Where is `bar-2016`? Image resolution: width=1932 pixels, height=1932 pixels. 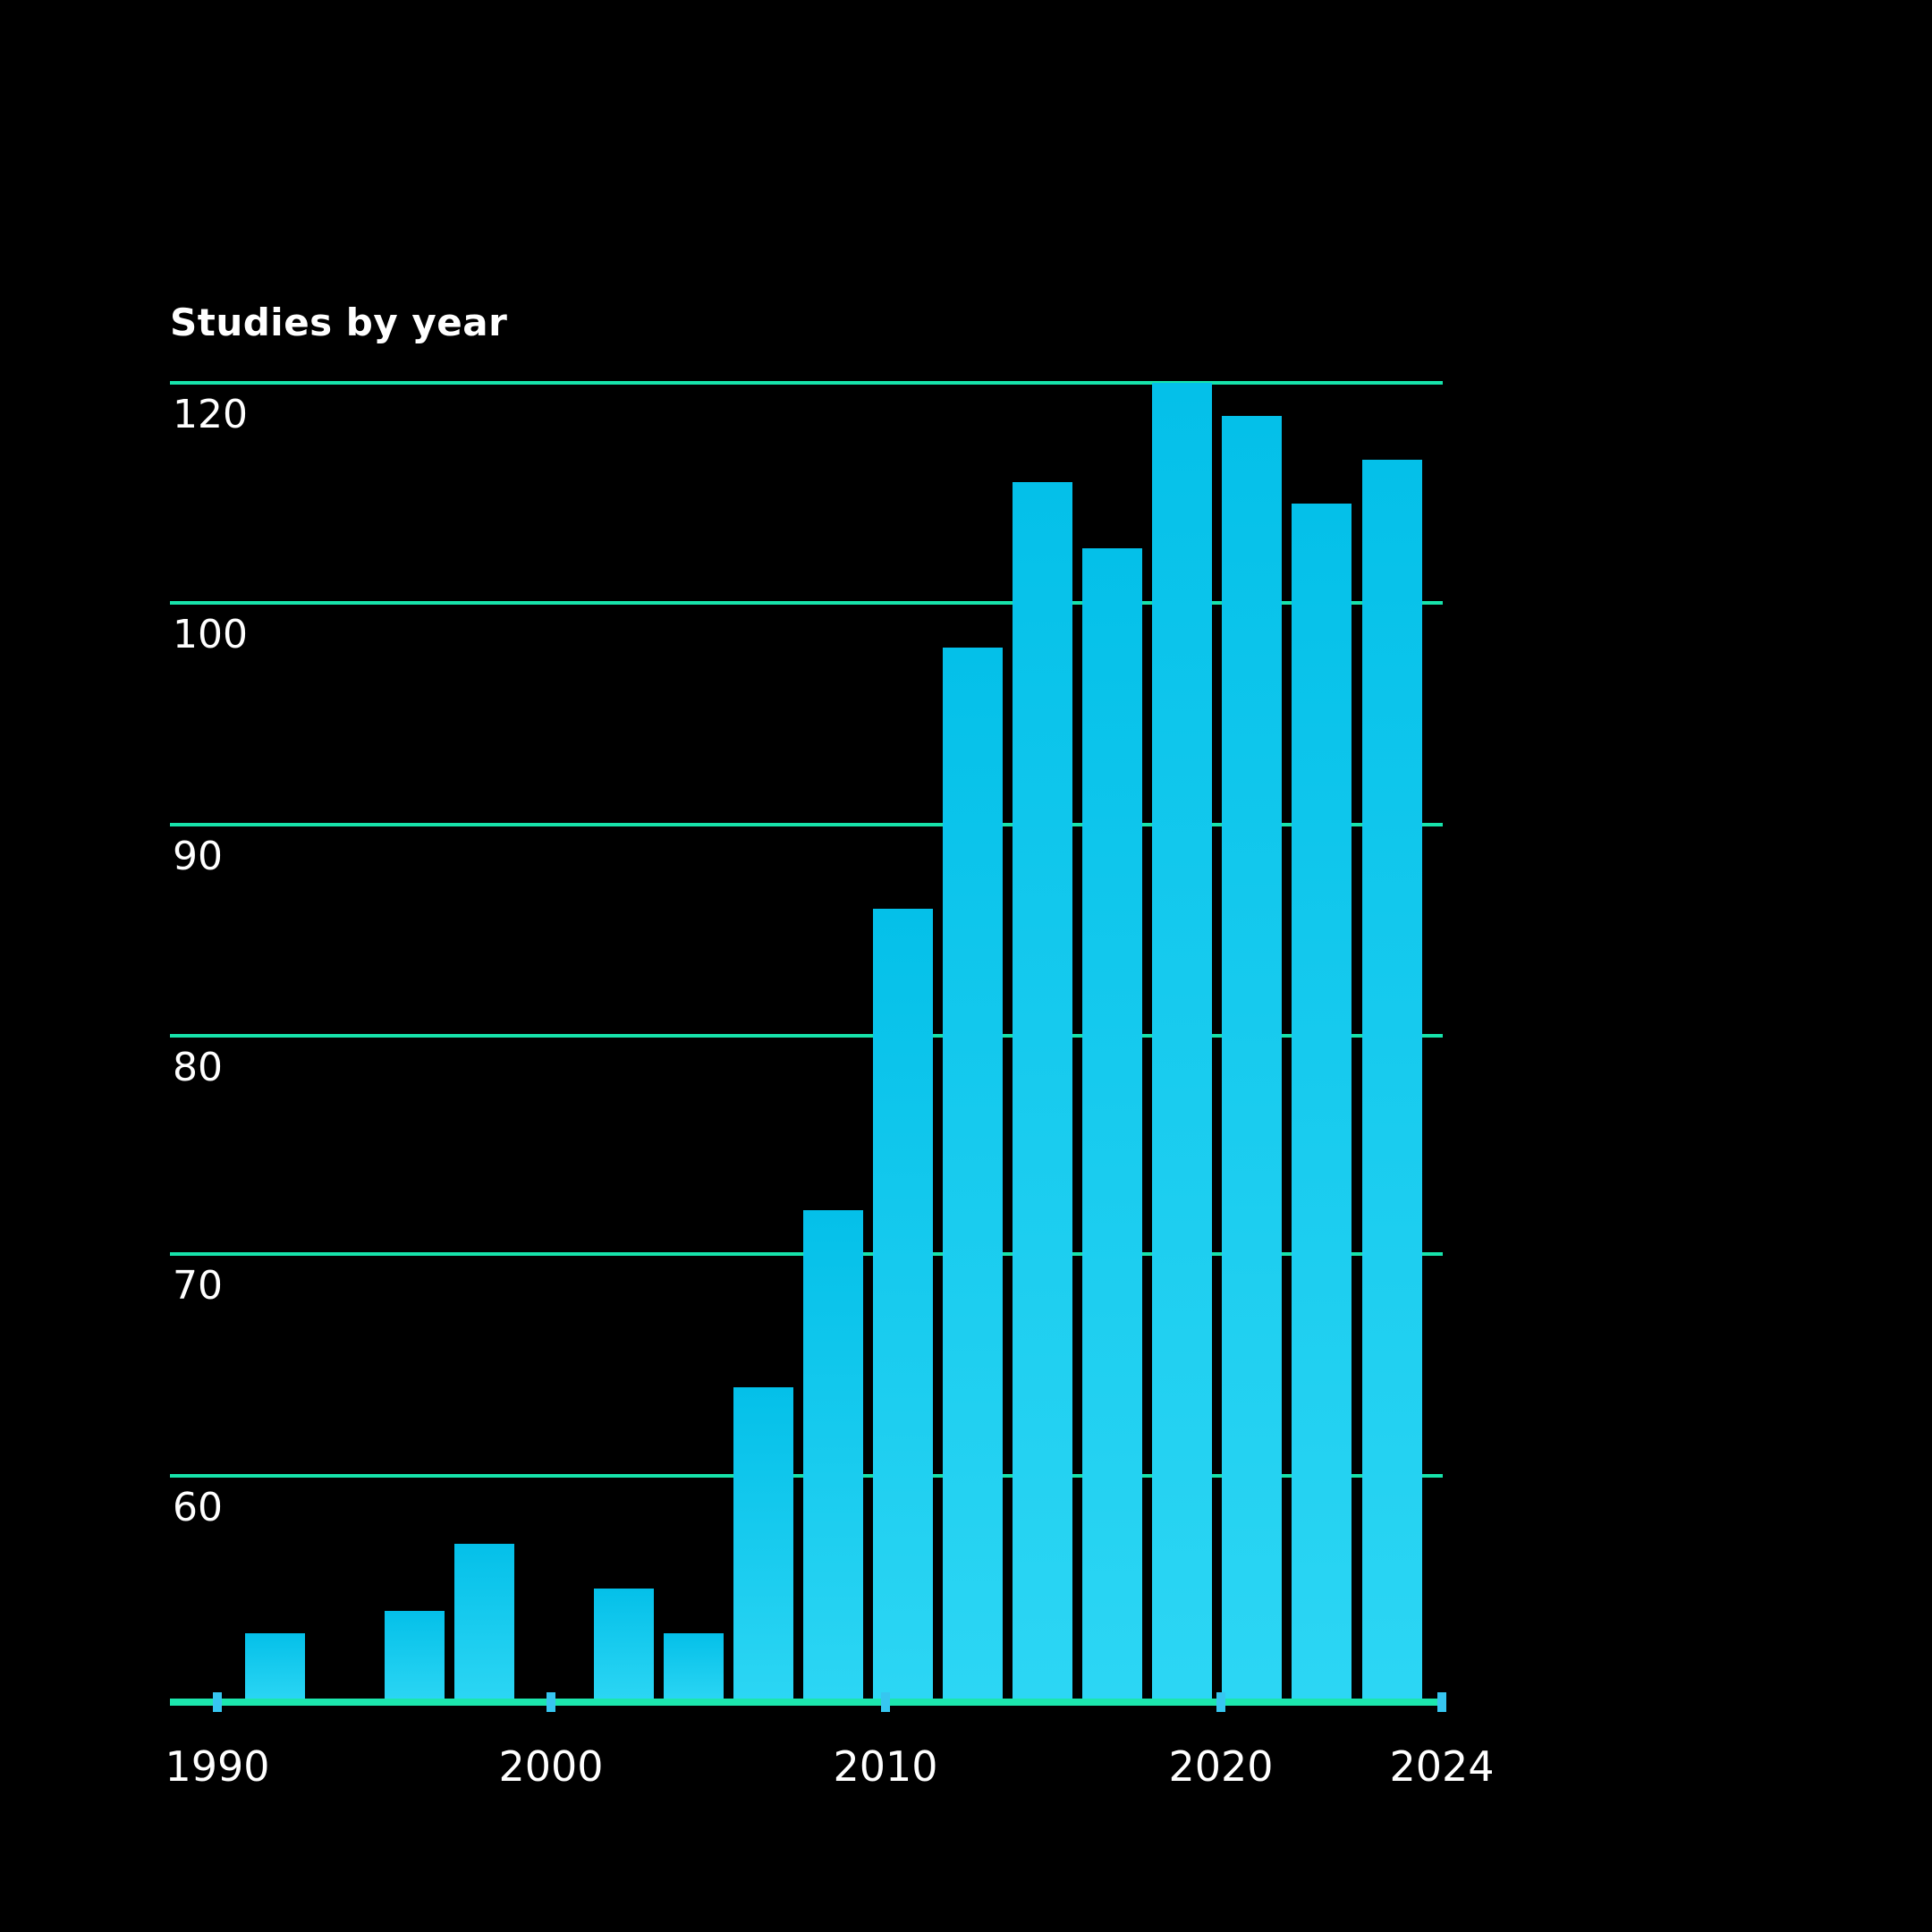
bar-2016 is located at coordinates (1112, 1124).